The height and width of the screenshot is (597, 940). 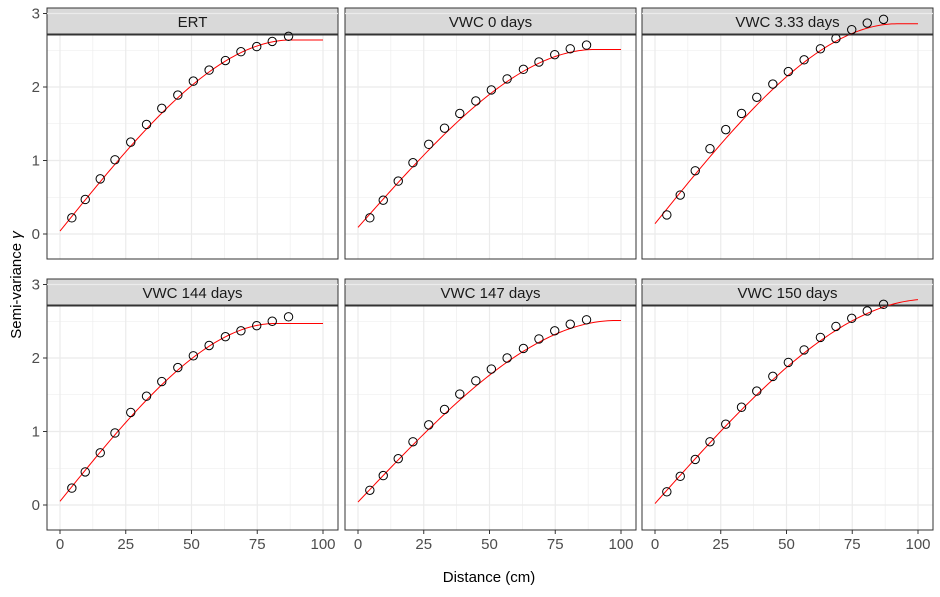 I want to click on y-tick-label: 2, so click(x=36, y=358).